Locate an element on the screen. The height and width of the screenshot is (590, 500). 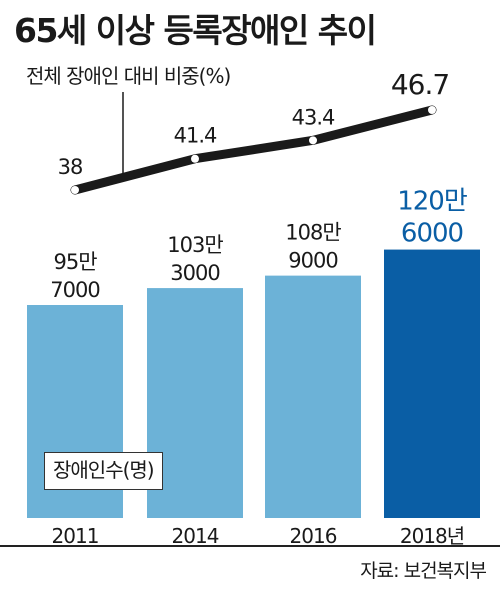
x-tick-label: 2018년 is located at coordinates (432, 536).